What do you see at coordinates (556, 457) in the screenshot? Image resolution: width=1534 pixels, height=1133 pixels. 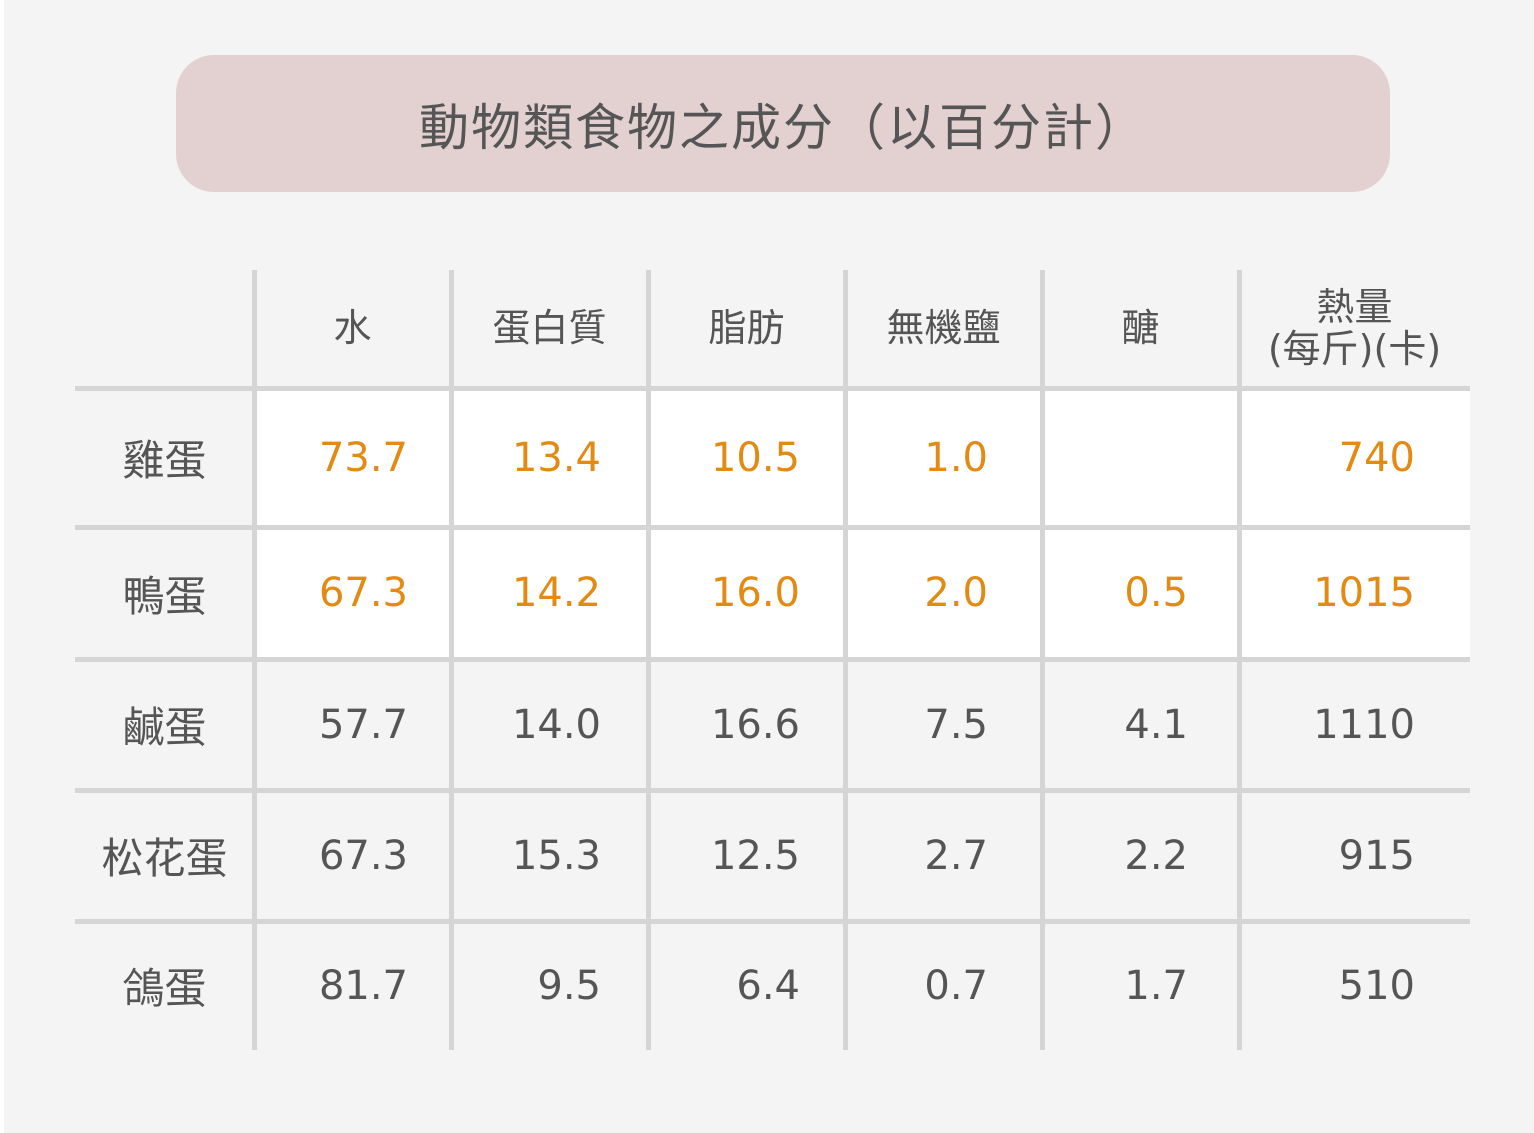 I see `table-cell: 13.4` at bounding box center [556, 457].